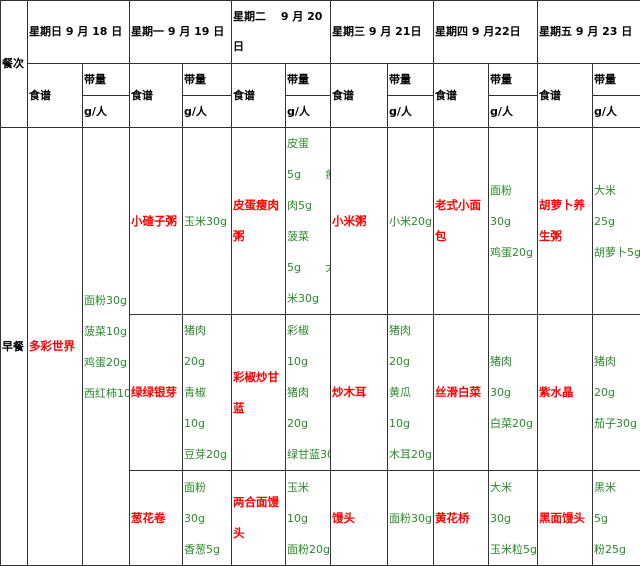  Describe the element at coordinates (615, 423) in the screenshot. I see `amount-line: 茄子30g` at that location.